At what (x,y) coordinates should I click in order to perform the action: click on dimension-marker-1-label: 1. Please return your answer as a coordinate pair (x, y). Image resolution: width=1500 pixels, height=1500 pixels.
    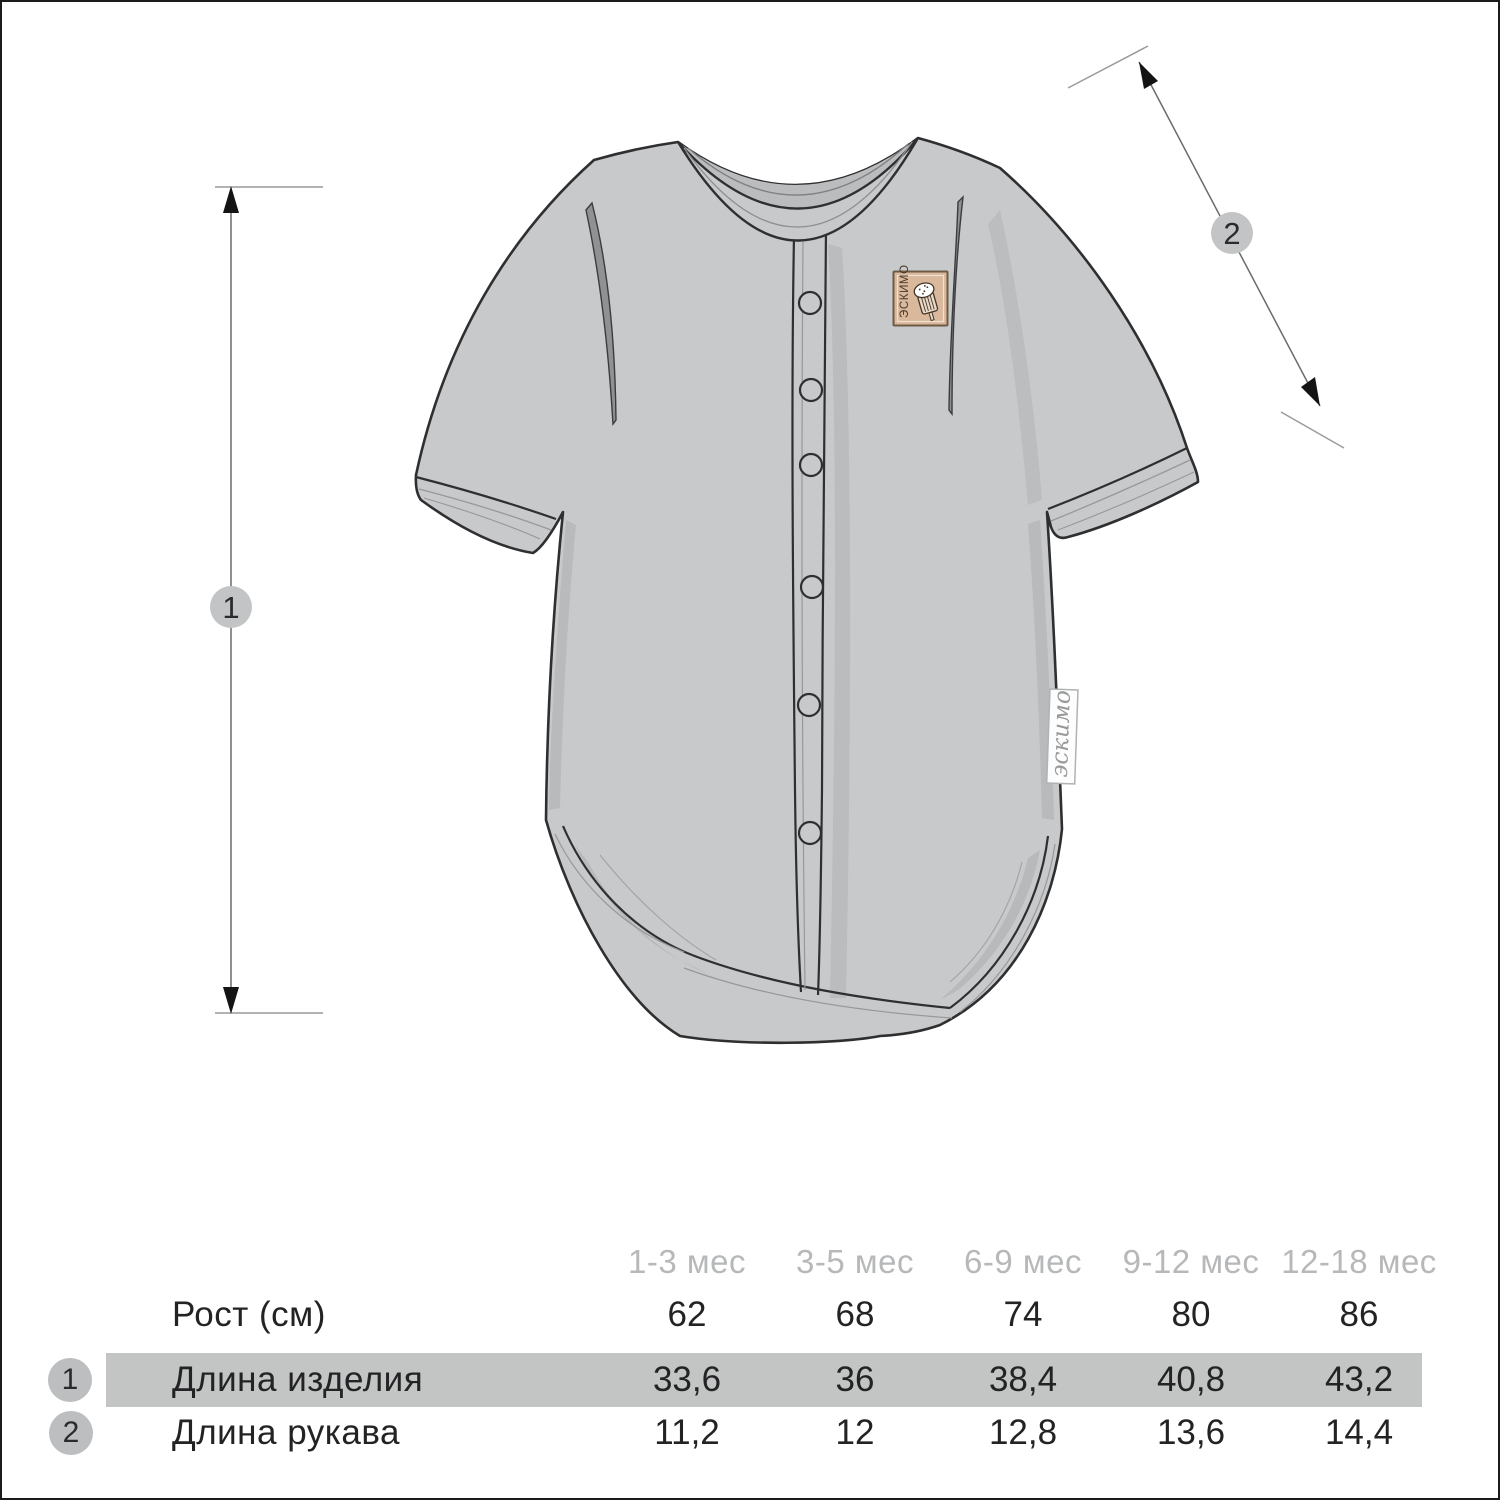
    Looking at the image, I should click on (230, 607).